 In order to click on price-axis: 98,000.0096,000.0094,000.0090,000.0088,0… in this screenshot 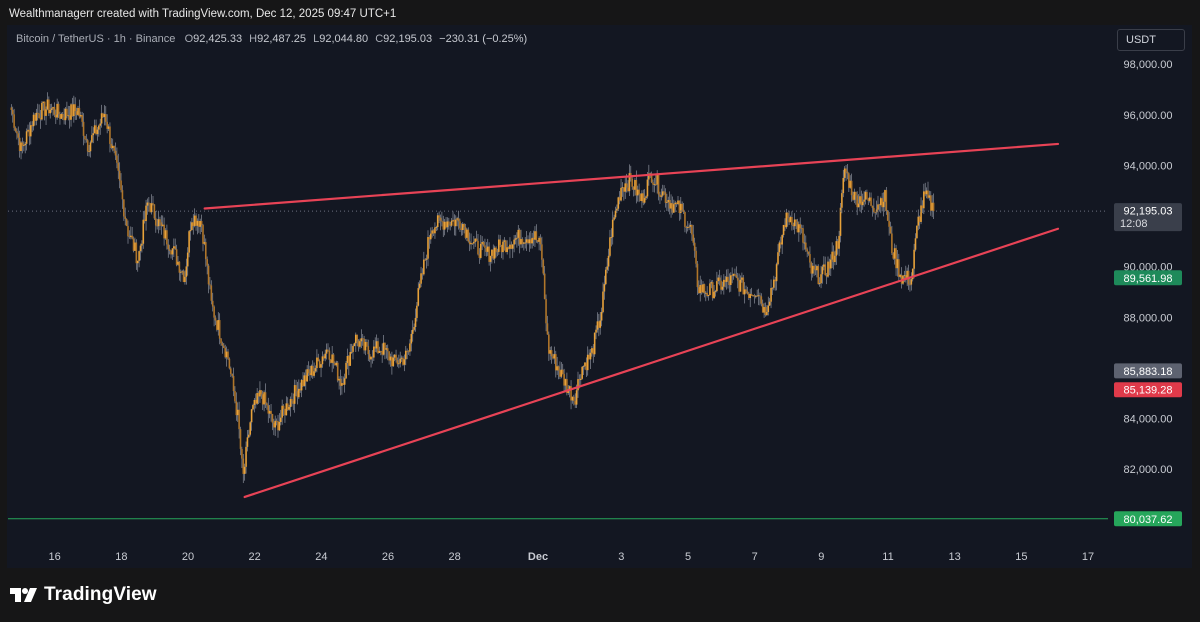, I will do `click(1148, 293)`.